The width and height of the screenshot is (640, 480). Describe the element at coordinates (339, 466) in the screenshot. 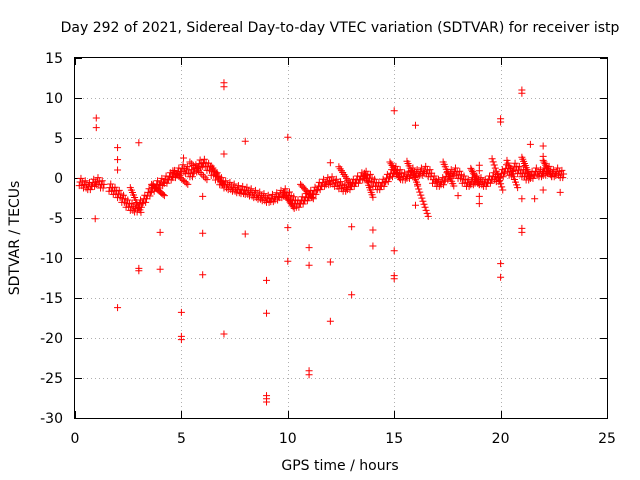

I see `x-axis-label: GPS time / hours` at that location.